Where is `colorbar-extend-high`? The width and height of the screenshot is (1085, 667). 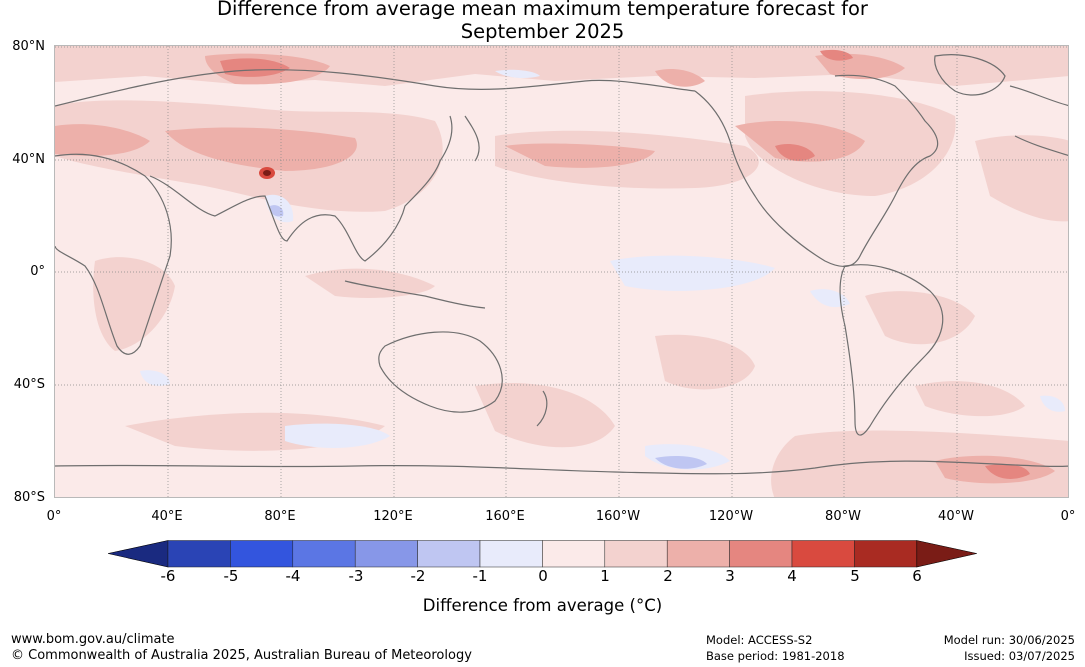
colorbar-extend-high is located at coordinates (946, 554).